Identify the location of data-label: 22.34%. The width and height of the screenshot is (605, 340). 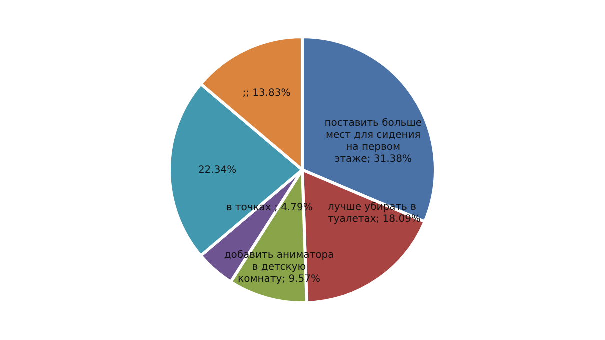
(217, 170).